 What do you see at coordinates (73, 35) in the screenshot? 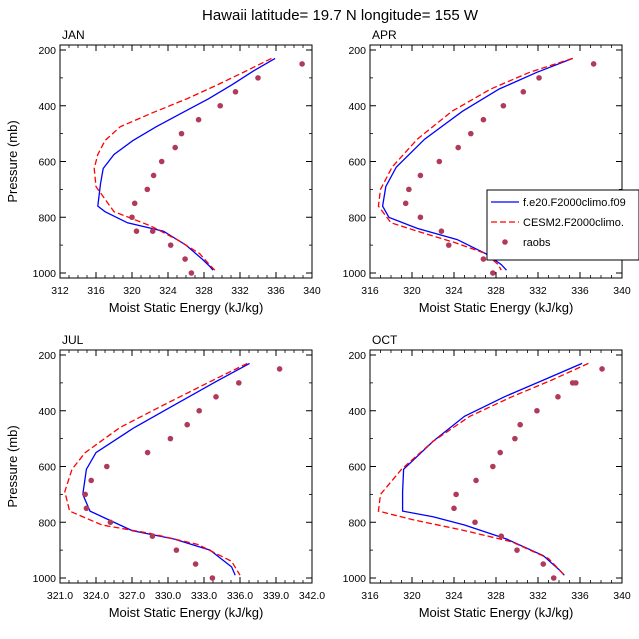
I see `panel-label: JAN` at bounding box center [73, 35].